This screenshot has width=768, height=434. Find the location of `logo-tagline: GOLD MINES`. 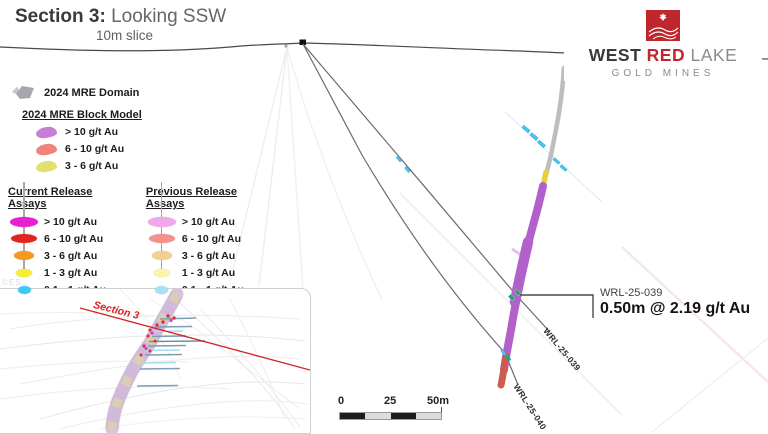

logo-tagline: GOLD MINES is located at coordinates (663, 73).